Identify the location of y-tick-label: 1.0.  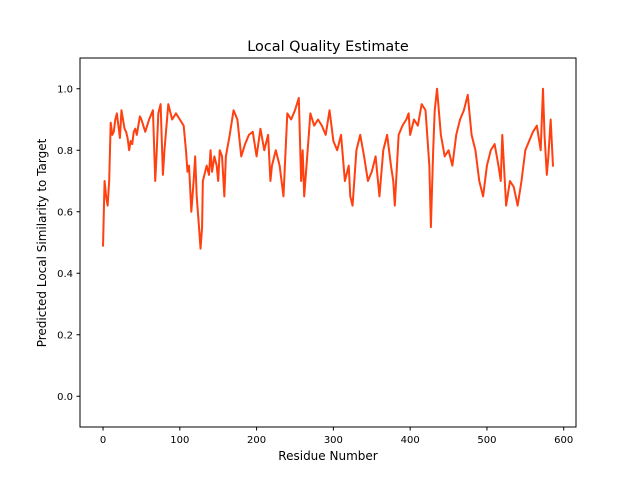
(65, 89).